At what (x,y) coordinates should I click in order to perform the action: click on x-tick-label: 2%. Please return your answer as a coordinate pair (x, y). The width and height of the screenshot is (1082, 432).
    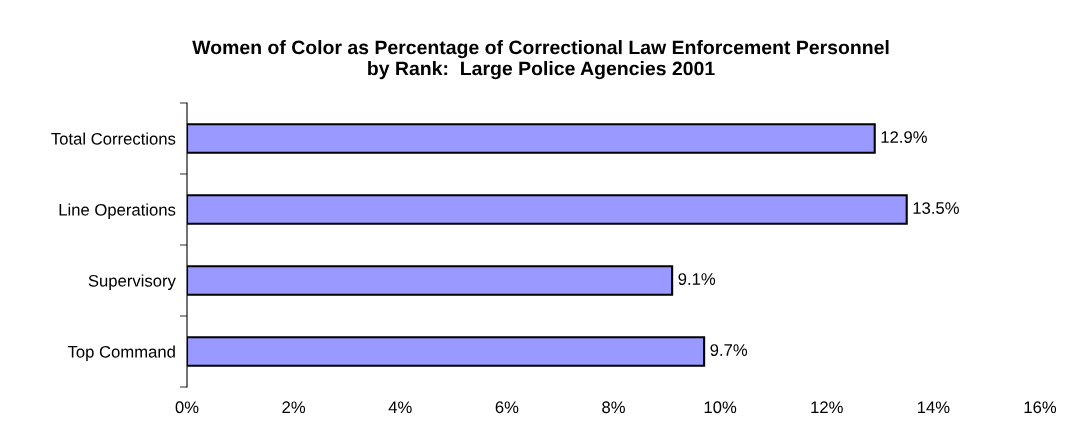
    Looking at the image, I should click on (294, 407).